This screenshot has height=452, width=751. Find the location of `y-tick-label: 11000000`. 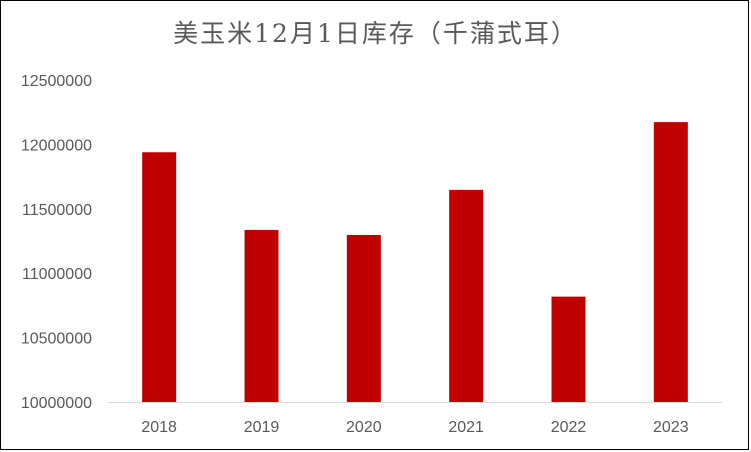

y-tick-label: 11000000 is located at coordinates (57, 274).